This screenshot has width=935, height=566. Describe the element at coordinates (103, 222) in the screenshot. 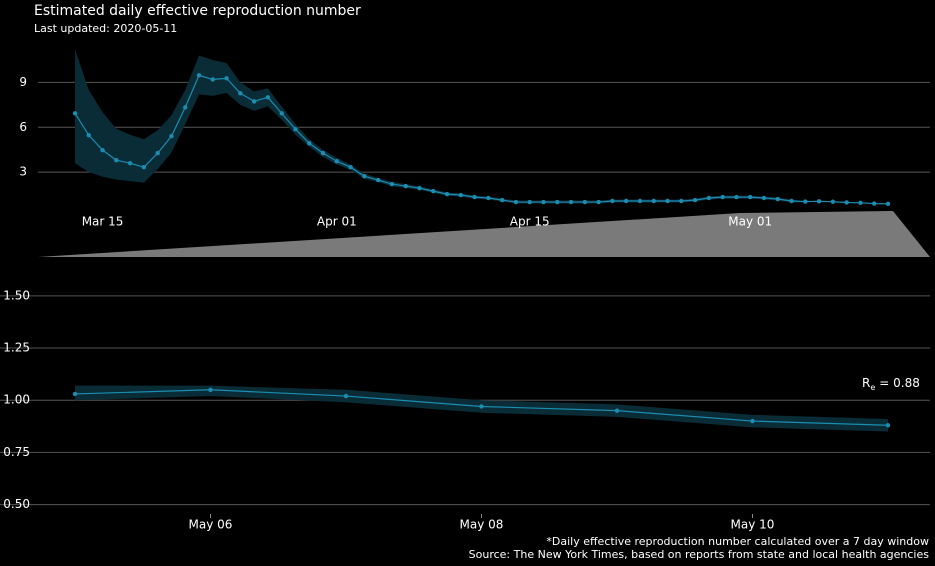

I see `x-tick-label: Mar 15` at that location.